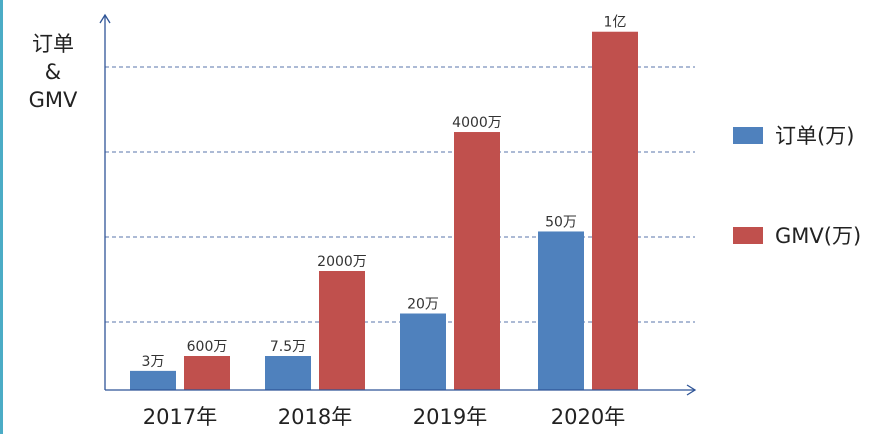 The image size is (885, 434). I want to click on data-label-orders-0: 3万, so click(153, 362).